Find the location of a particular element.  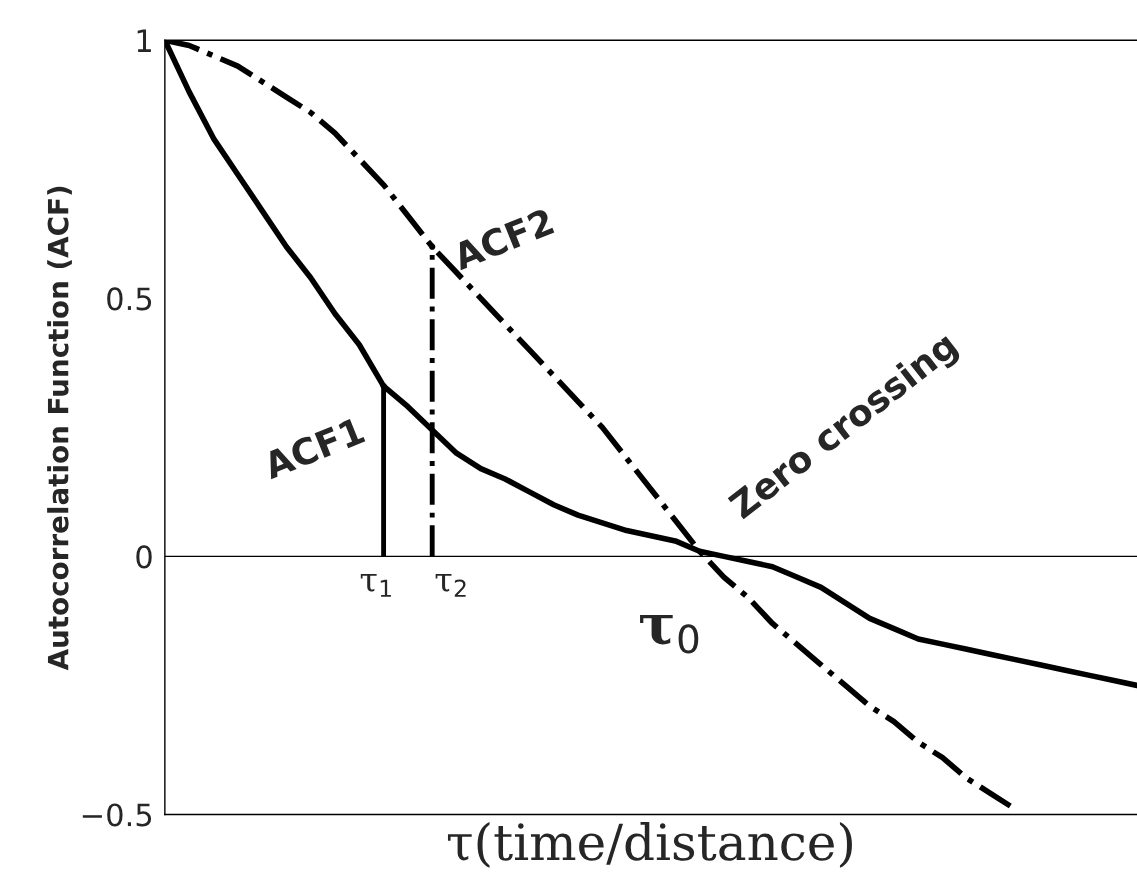

x-axis-title: τ(time/distance) is located at coordinates (649, 845).